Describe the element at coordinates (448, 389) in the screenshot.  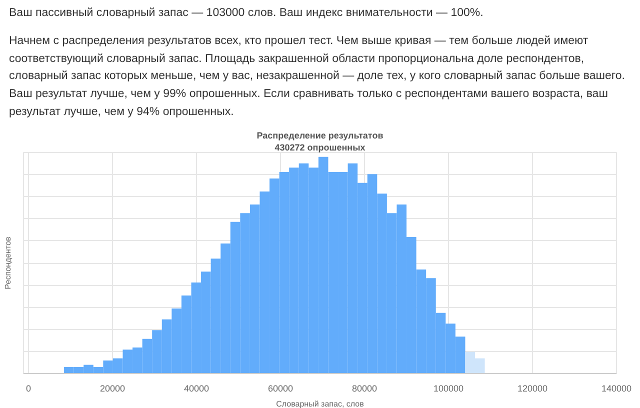
I see `x-tick-label: 100000` at that location.